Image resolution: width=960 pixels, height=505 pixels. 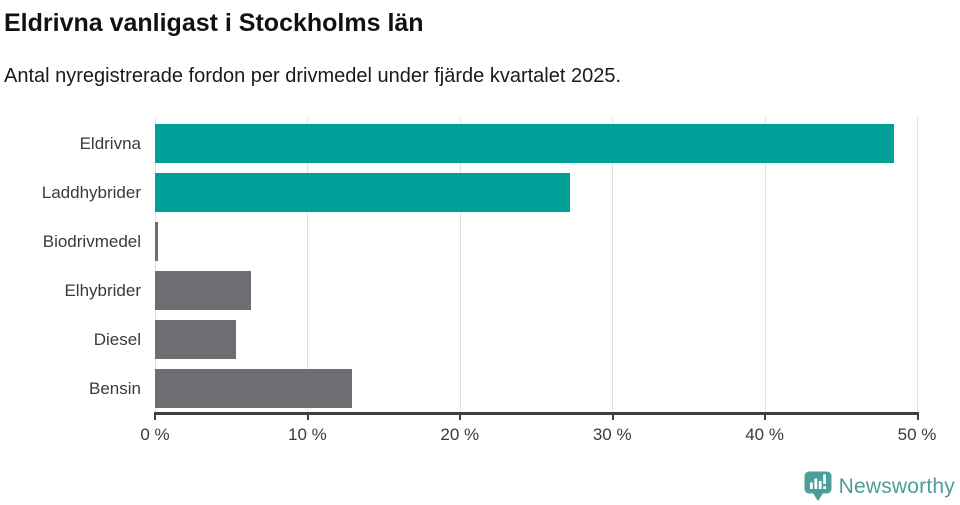 What do you see at coordinates (203, 290) in the screenshot?
I see `bar-elhybrider` at bounding box center [203, 290].